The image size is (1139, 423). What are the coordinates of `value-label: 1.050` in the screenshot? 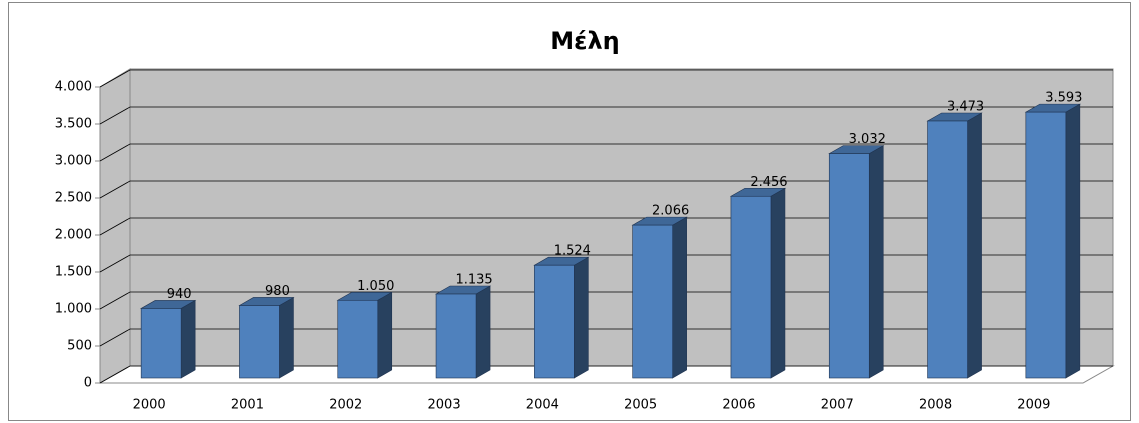 It's located at (375, 286).